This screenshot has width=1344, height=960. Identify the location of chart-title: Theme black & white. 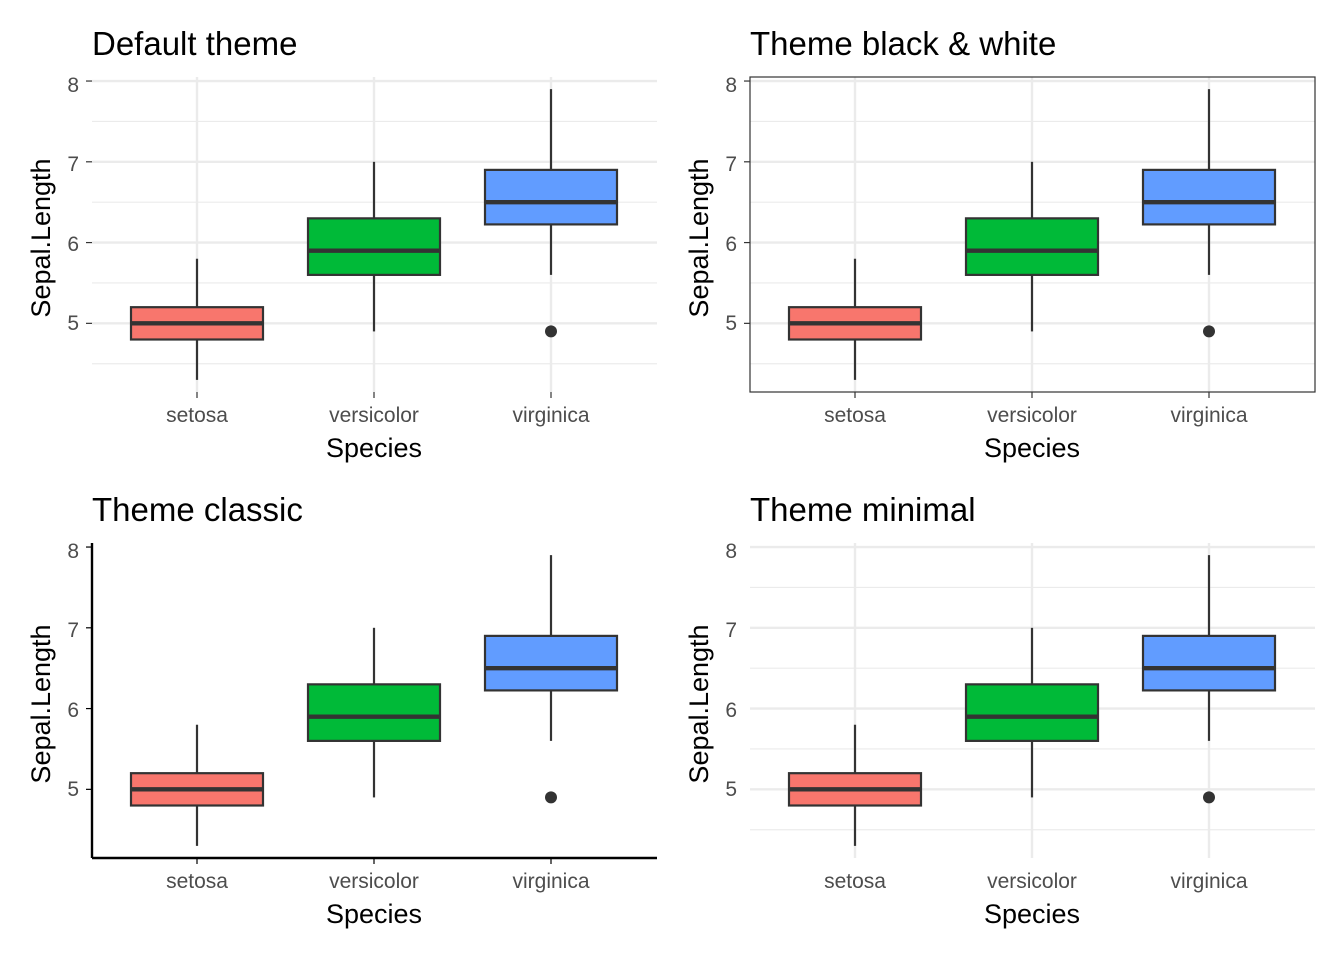
(903, 43).